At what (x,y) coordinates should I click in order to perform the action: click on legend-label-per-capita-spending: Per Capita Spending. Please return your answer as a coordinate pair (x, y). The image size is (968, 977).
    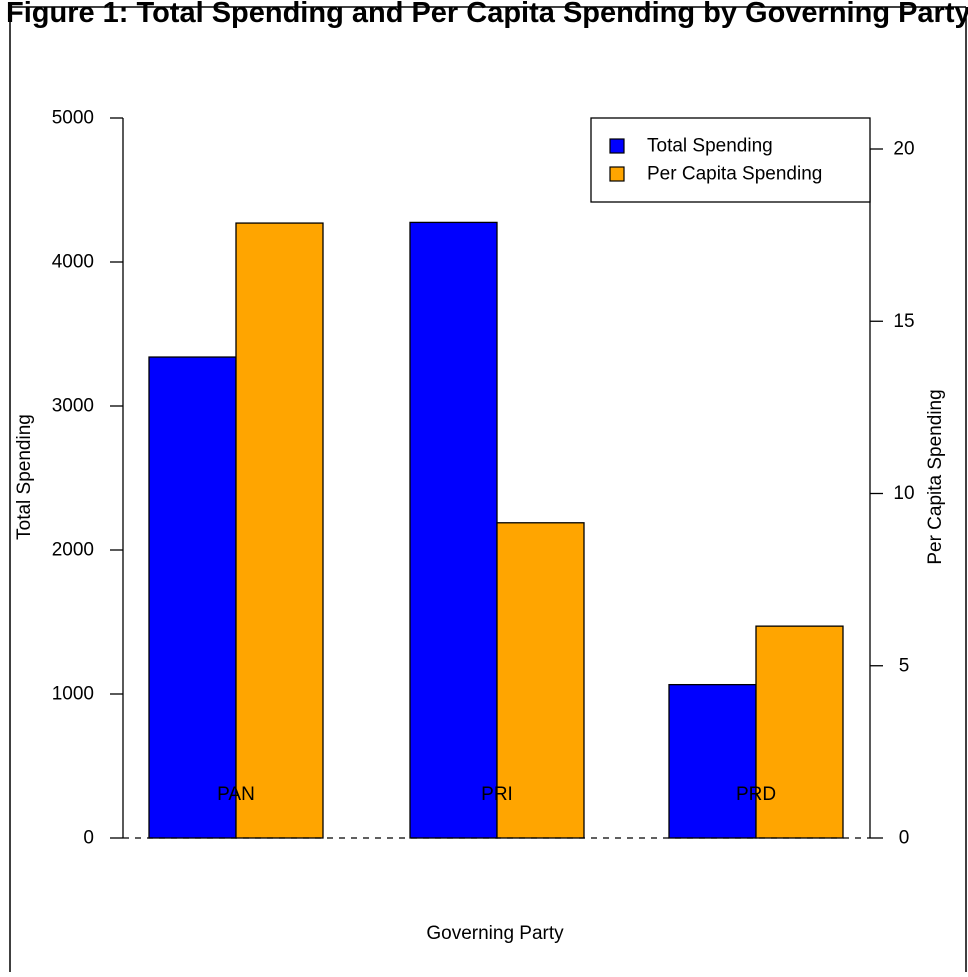
    Looking at the image, I should click on (734, 174).